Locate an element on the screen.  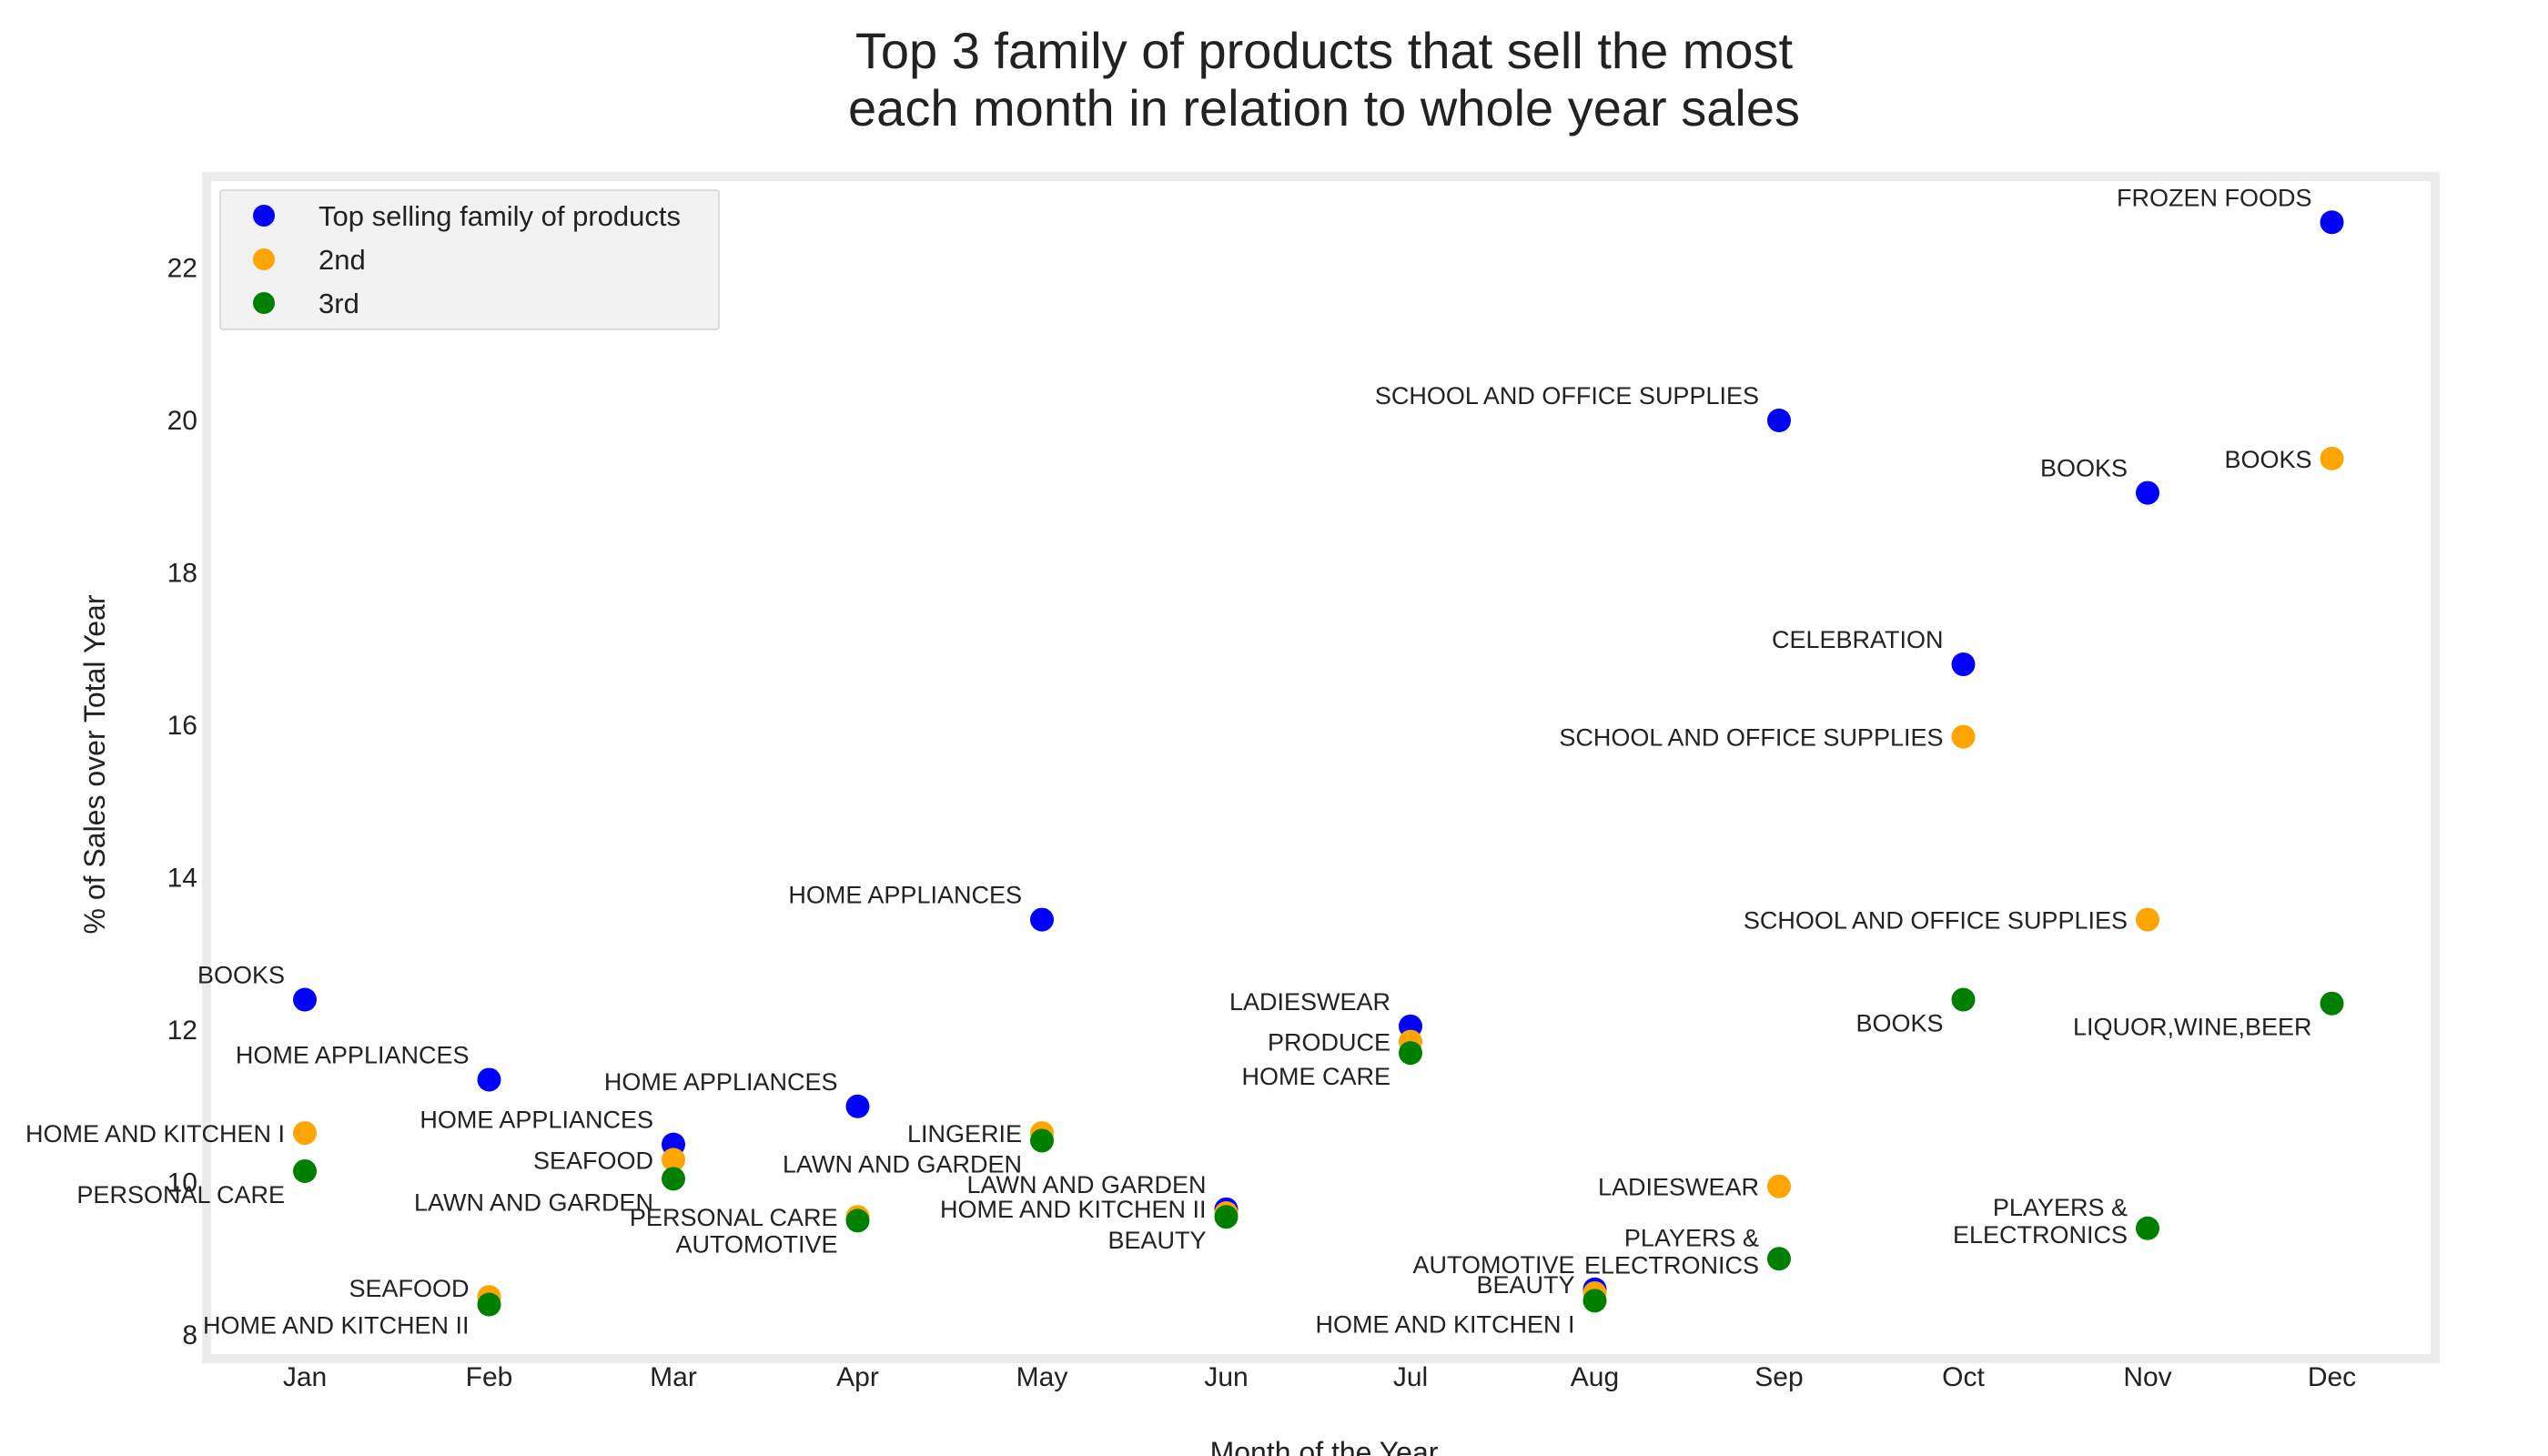
legend-label: Top selling family of products is located at coordinates (500, 216).